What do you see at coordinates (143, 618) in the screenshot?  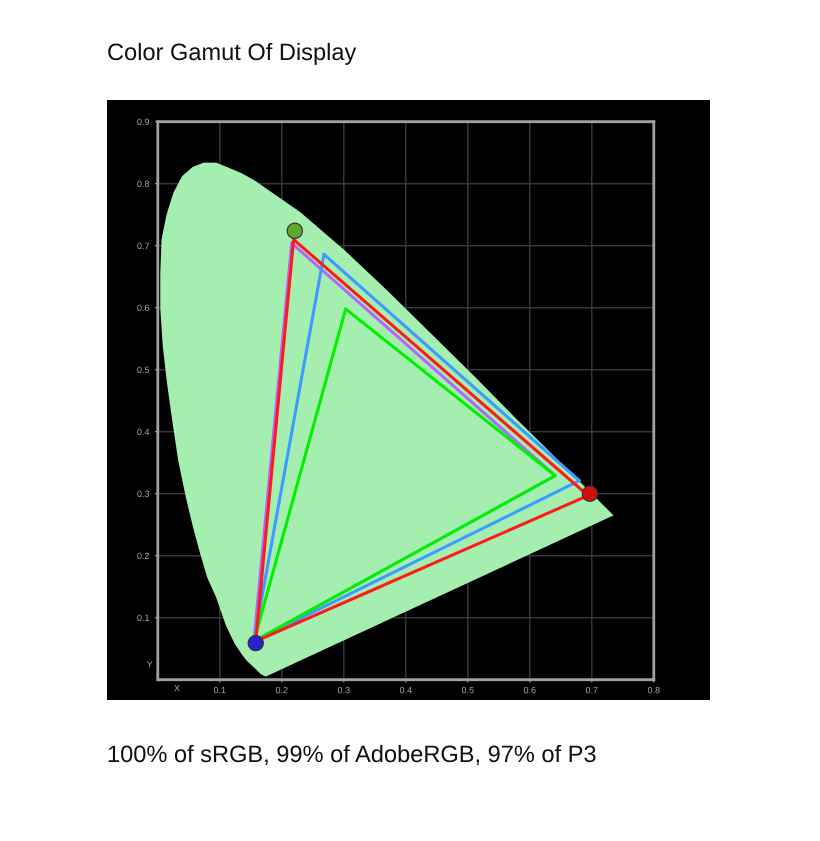 I see `y-tick-label: 0.1` at bounding box center [143, 618].